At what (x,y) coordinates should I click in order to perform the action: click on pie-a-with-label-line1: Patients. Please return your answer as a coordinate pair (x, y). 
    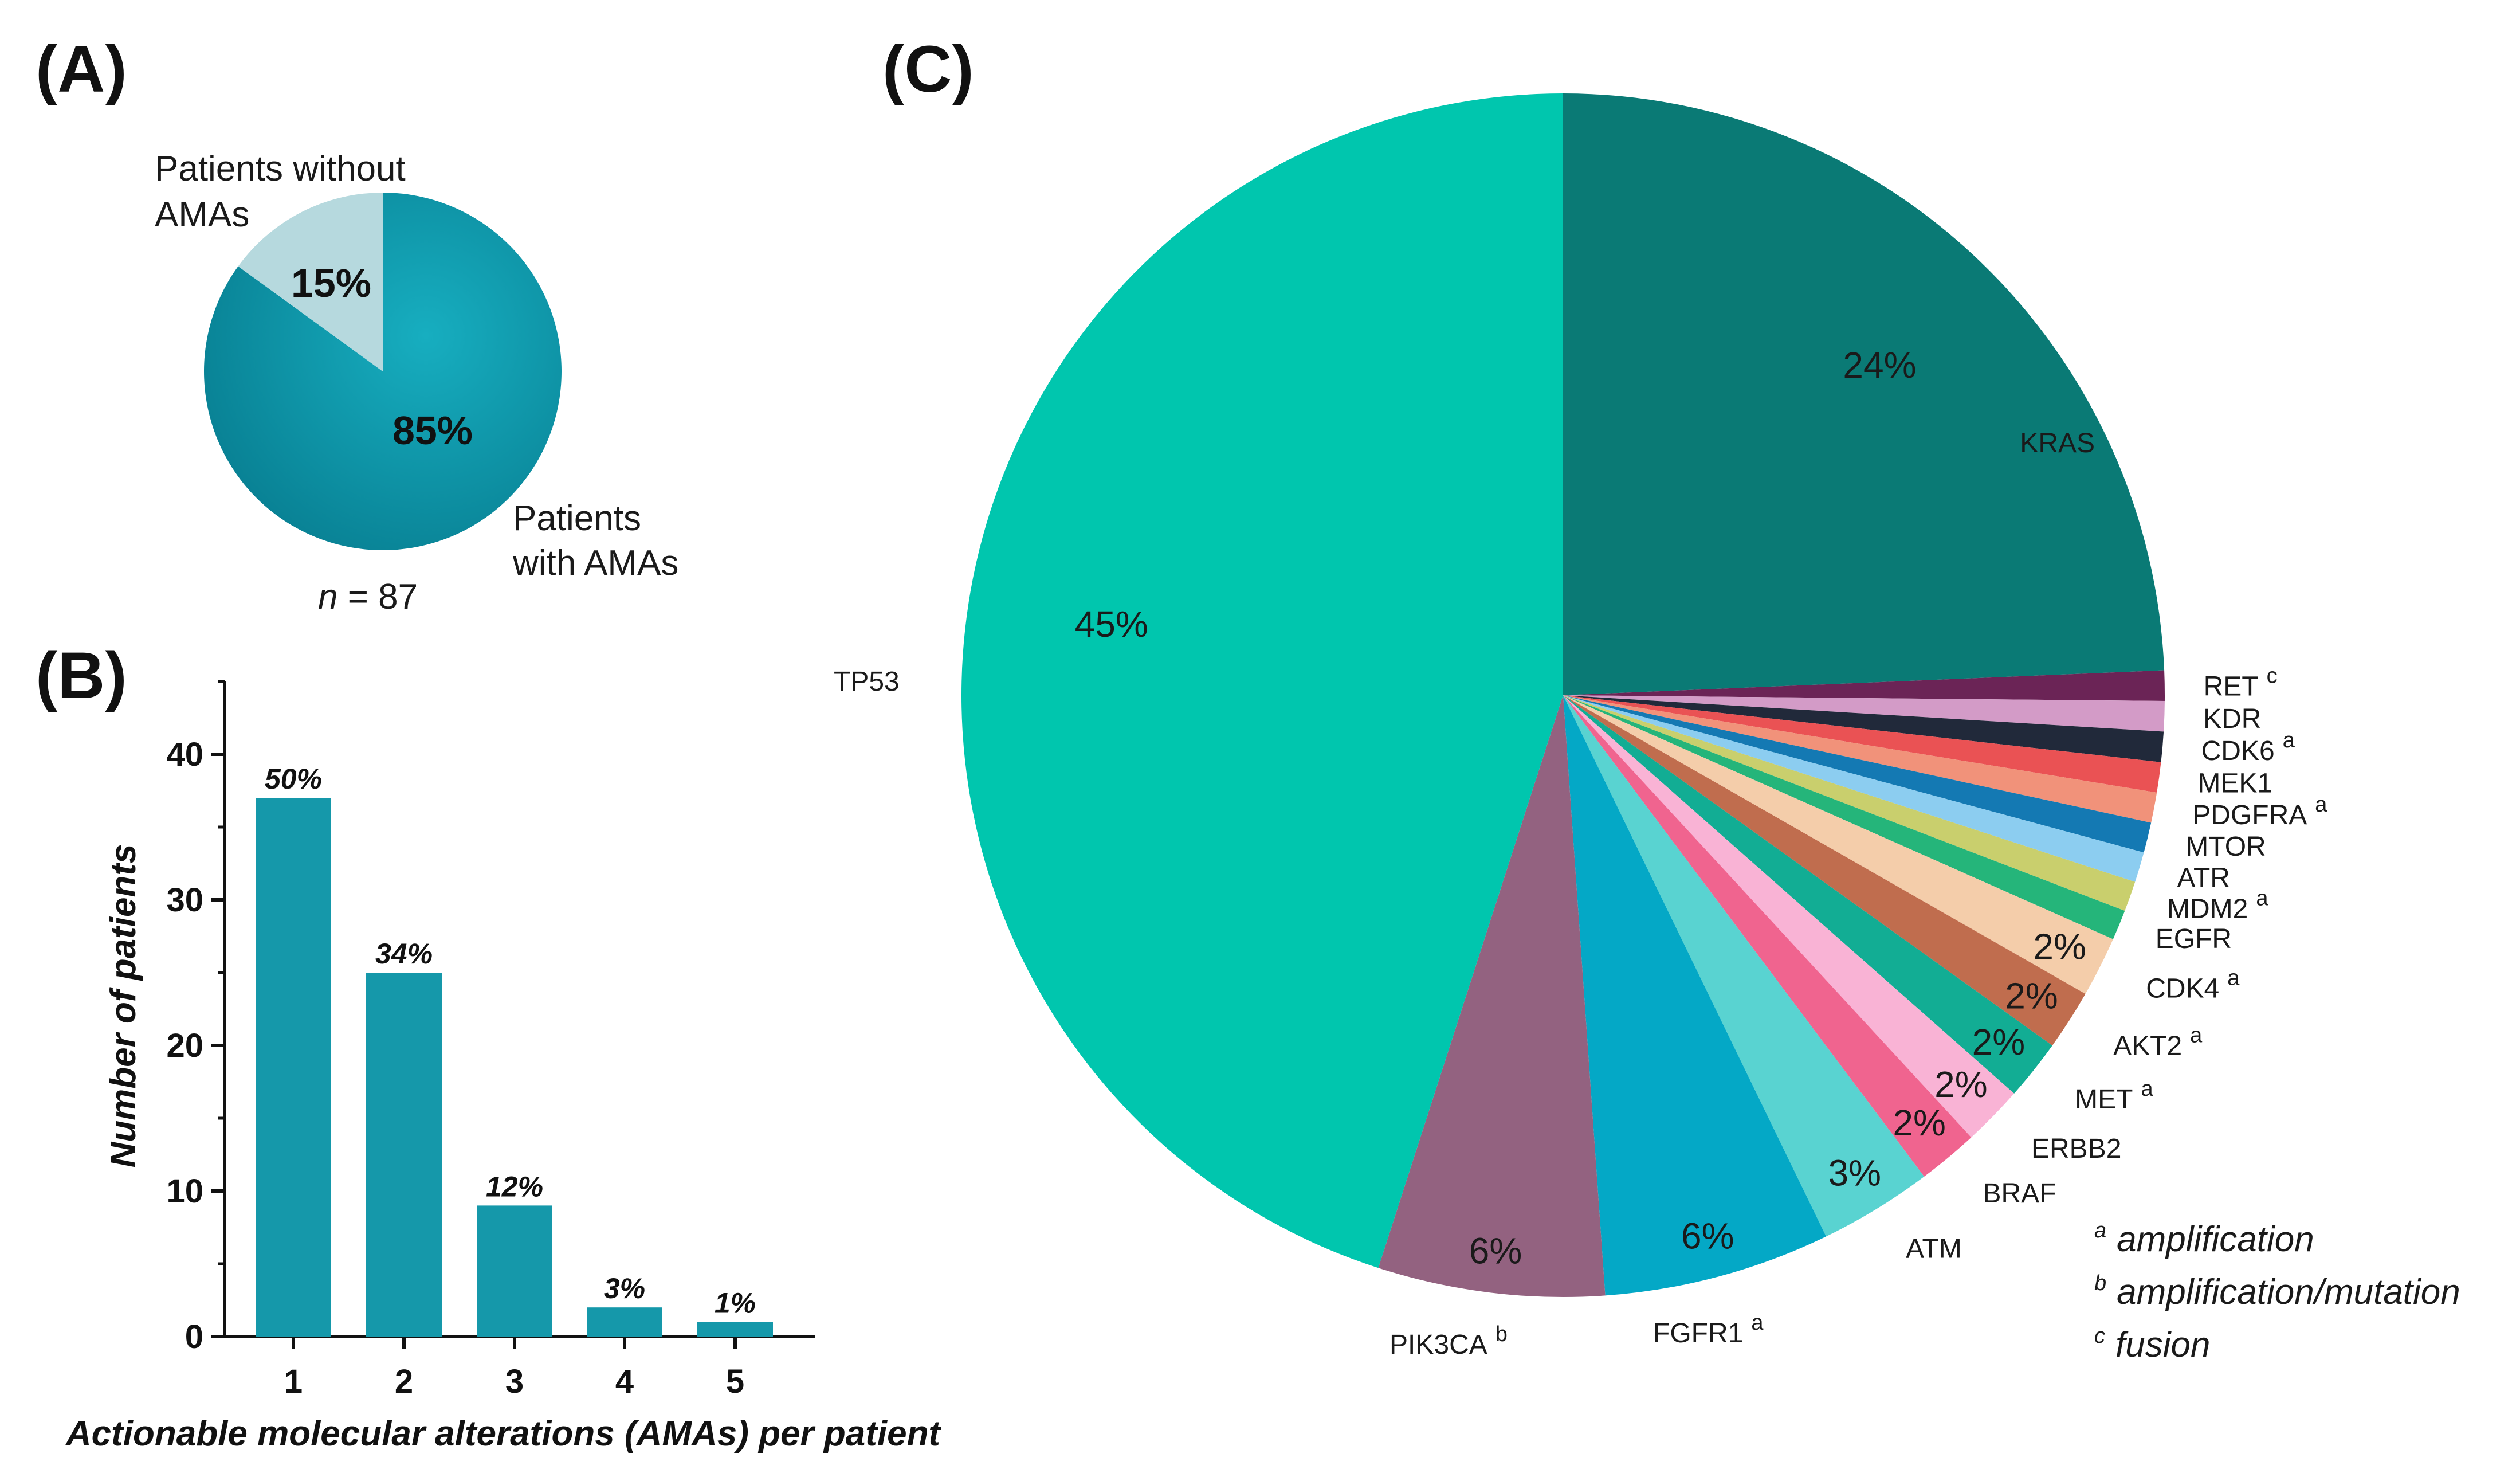
    Looking at the image, I should click on (577, 518).